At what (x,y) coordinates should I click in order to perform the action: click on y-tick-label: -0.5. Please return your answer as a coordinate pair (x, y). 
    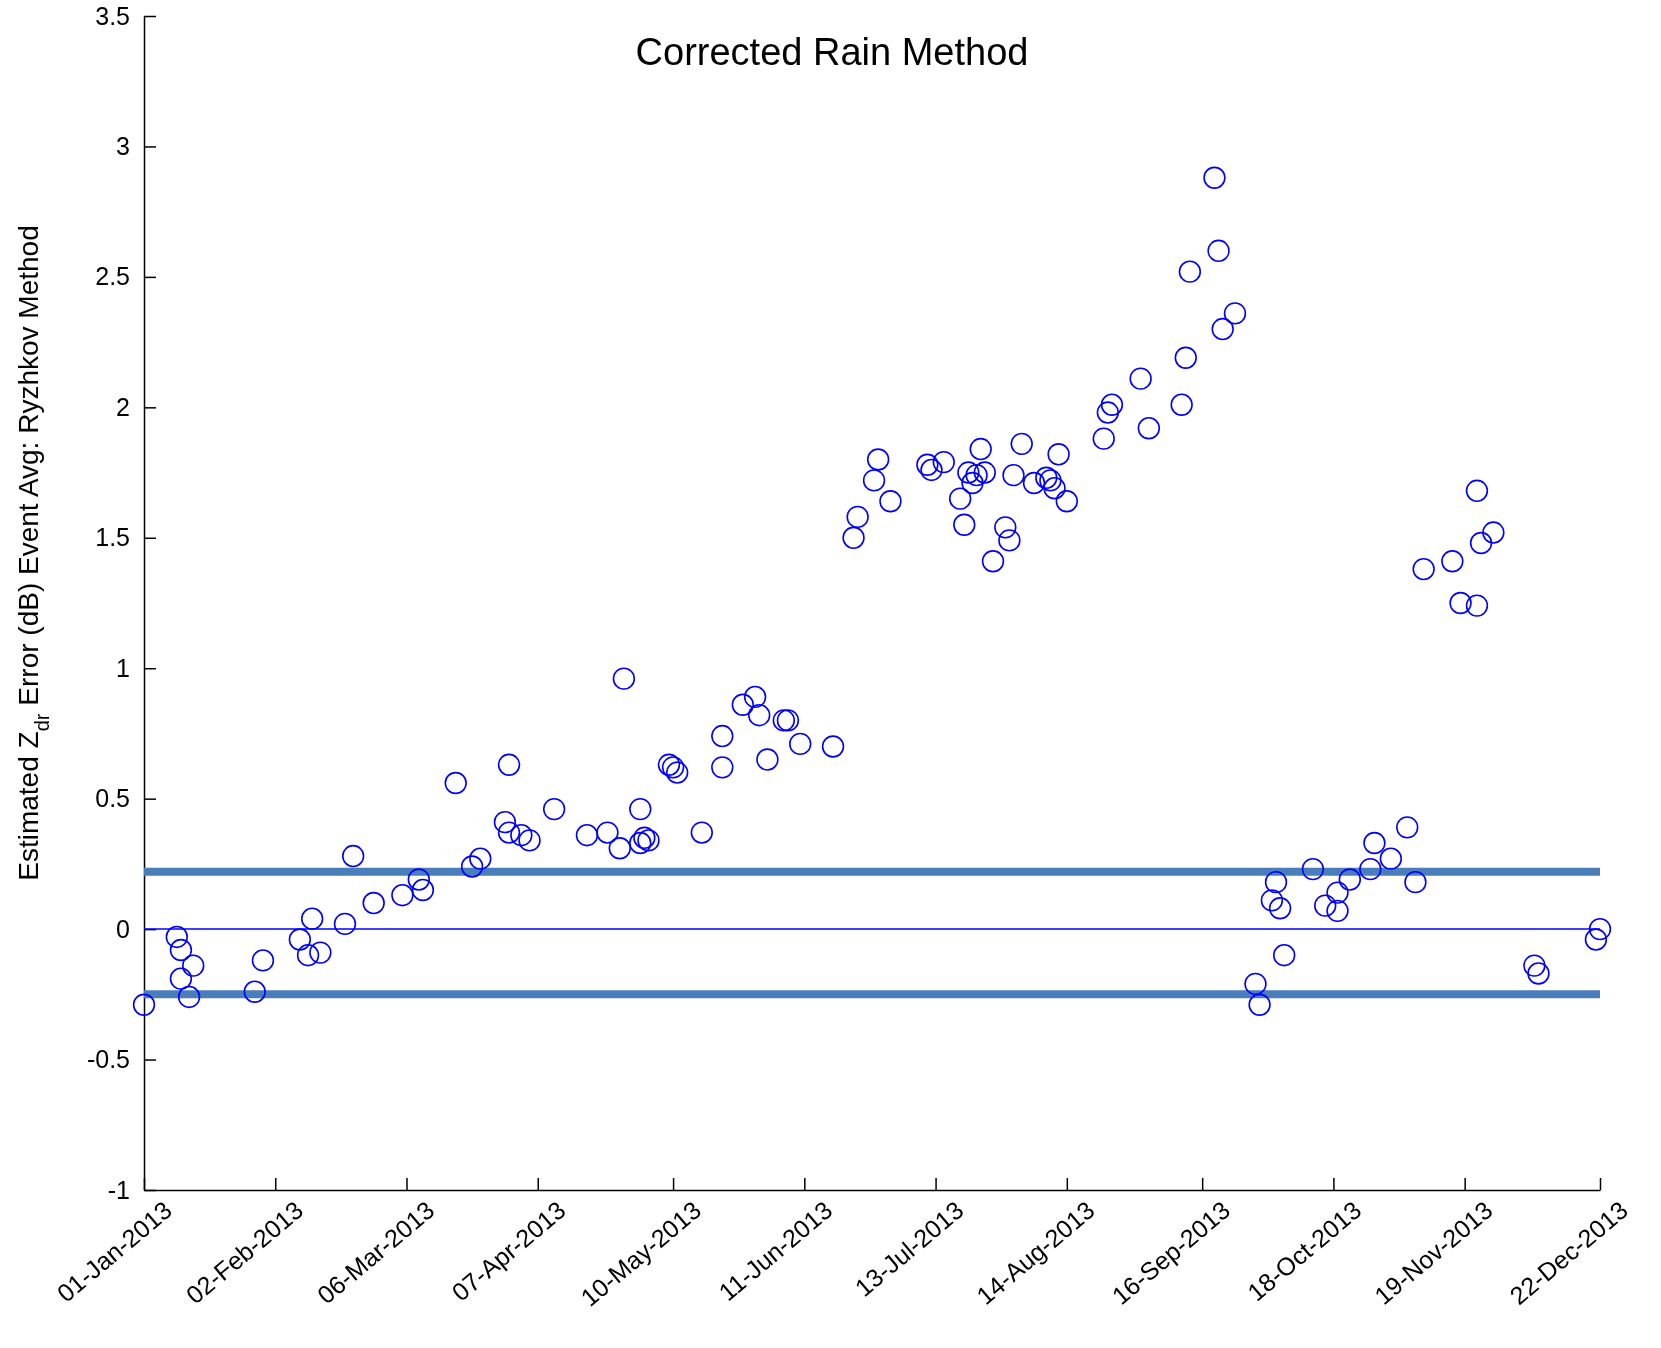
    Looking at the image, I should click on (108, 1059).